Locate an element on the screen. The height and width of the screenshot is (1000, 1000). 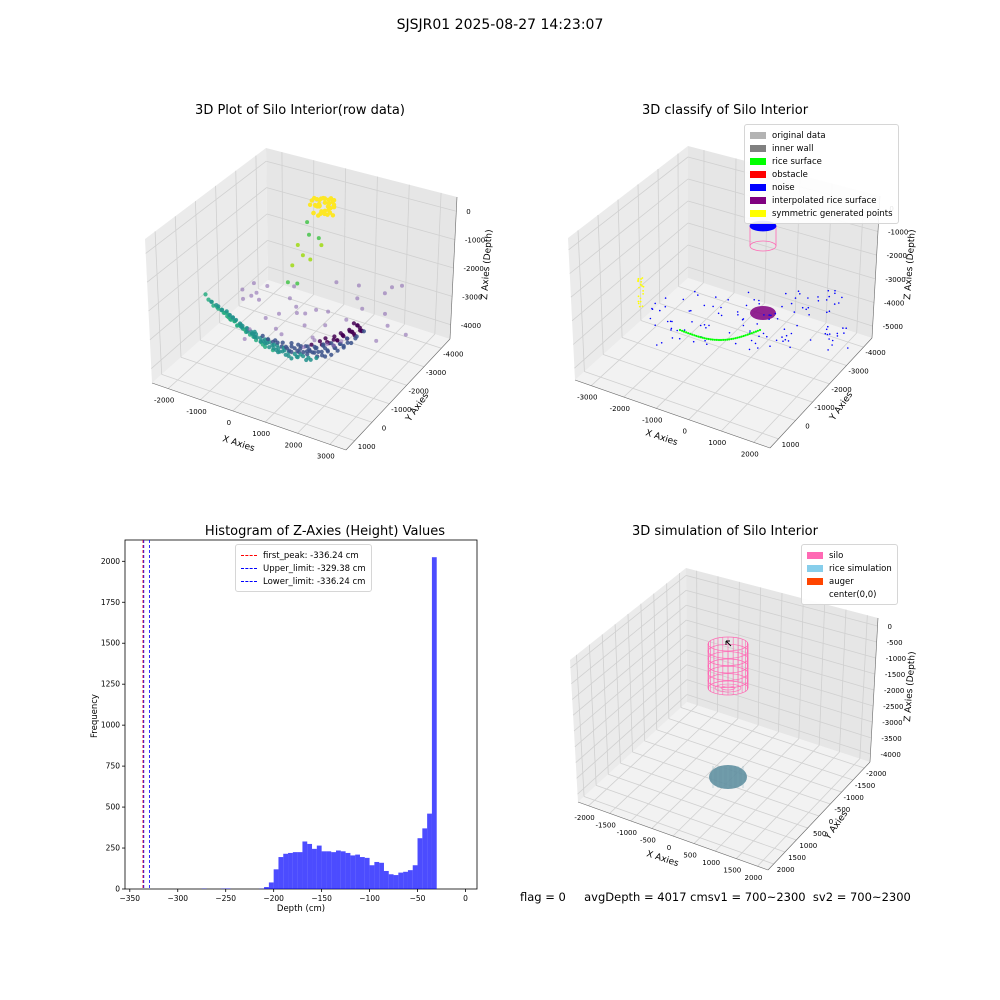
legend-label: first_peak: -336.24 cm is located at coordinates (311, 555).